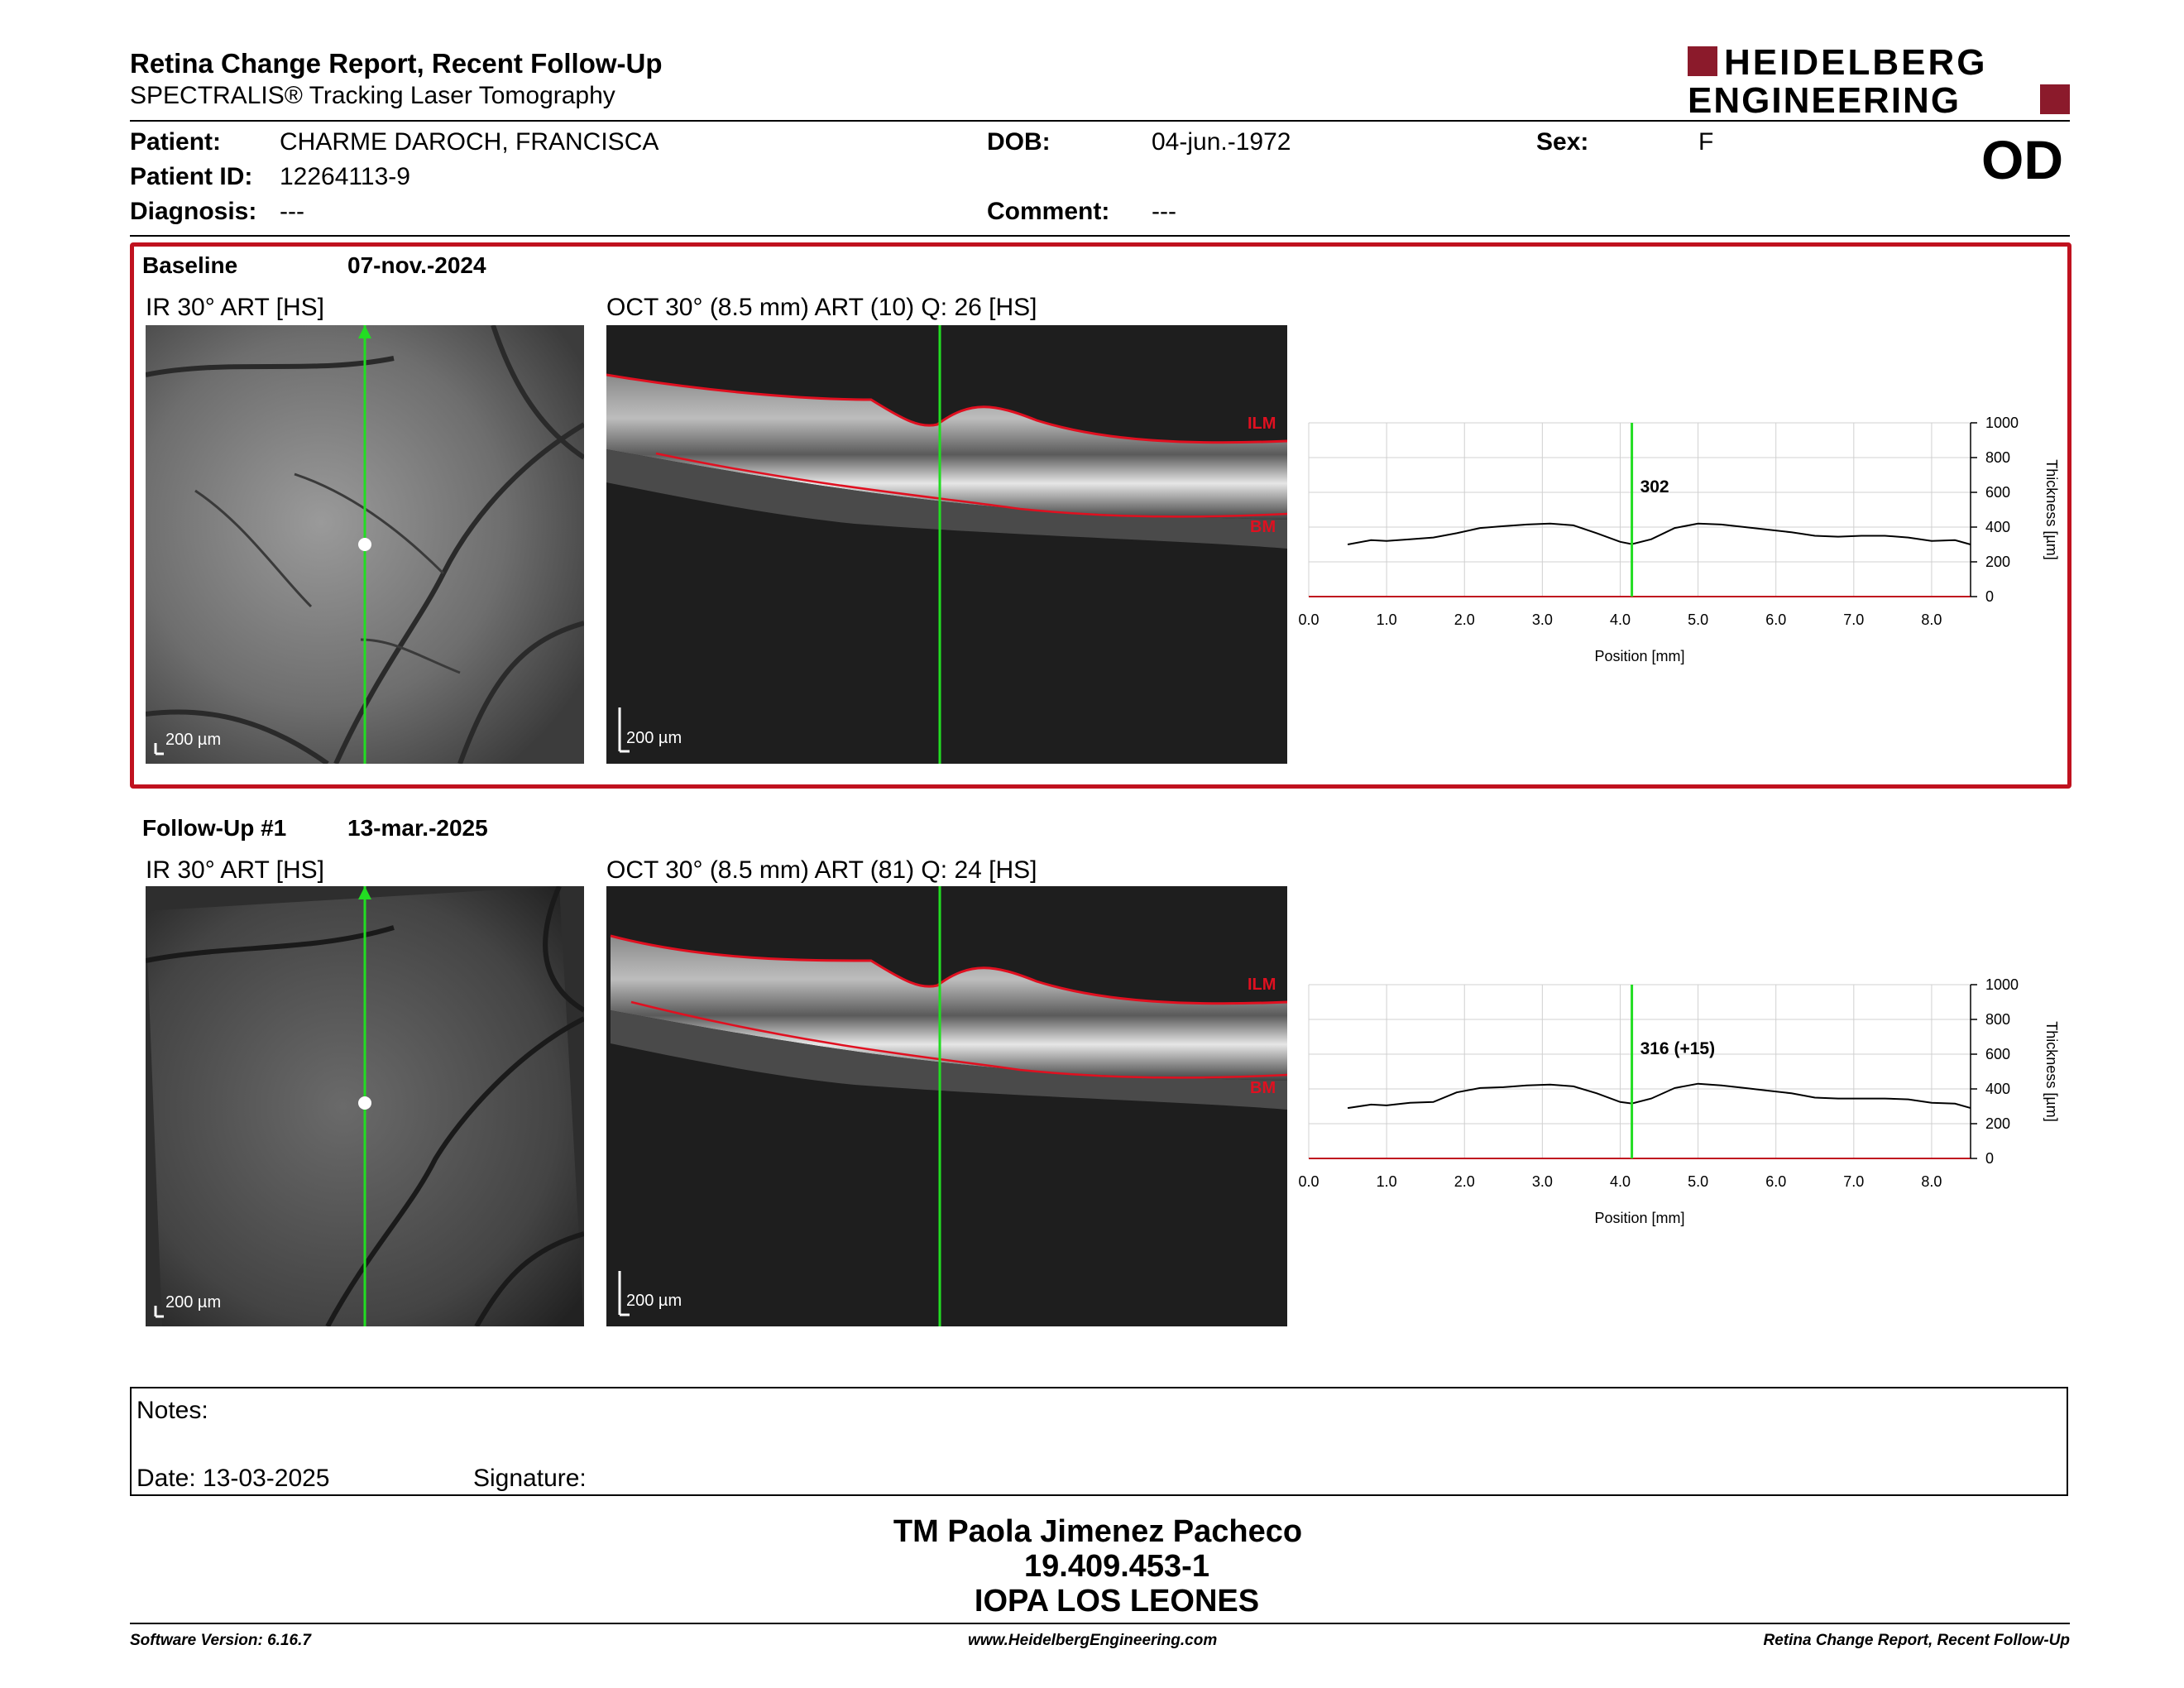 This screenshot has height=1688, width=2184. I want to click on notes-box: Notes: Date: 13-03-2025 Signature:, so click(1099, 1441).